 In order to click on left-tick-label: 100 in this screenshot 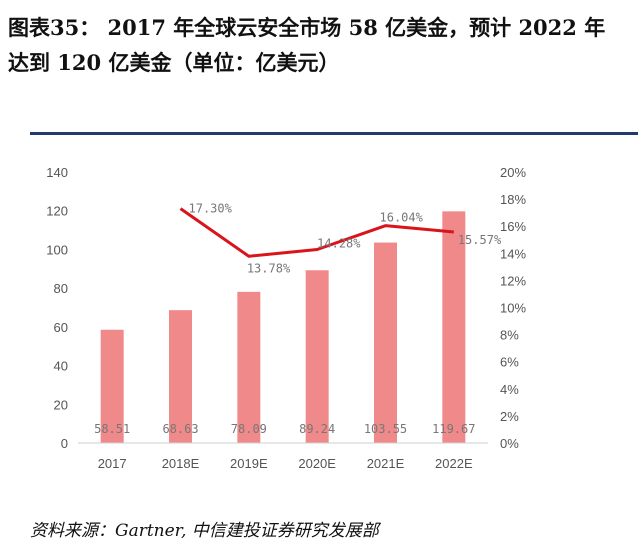, I will do `click(57, 249)`.